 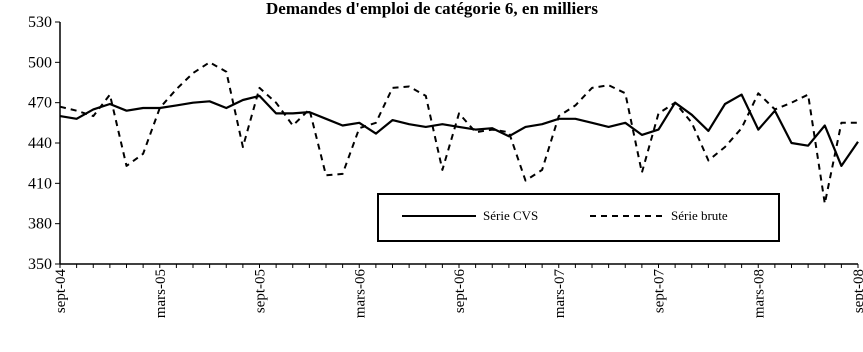 I want to click on x-tick-label: mars-08, so click(x=759, y=293).